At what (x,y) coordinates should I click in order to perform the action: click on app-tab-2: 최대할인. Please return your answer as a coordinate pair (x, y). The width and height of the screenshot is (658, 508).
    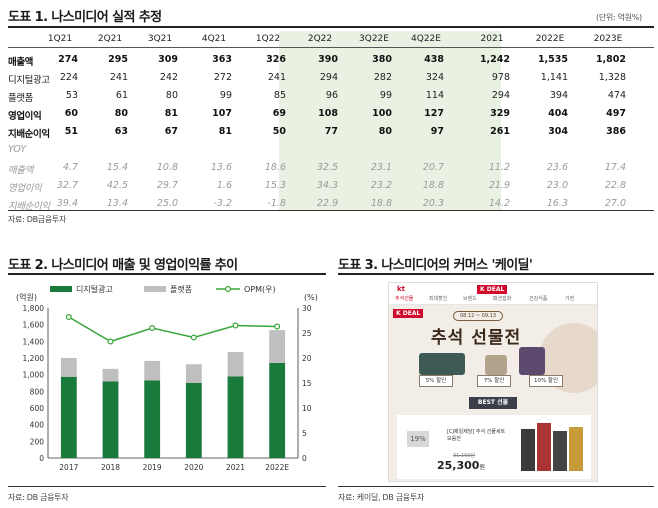
    Looking at the image, I should click on (438, 299).